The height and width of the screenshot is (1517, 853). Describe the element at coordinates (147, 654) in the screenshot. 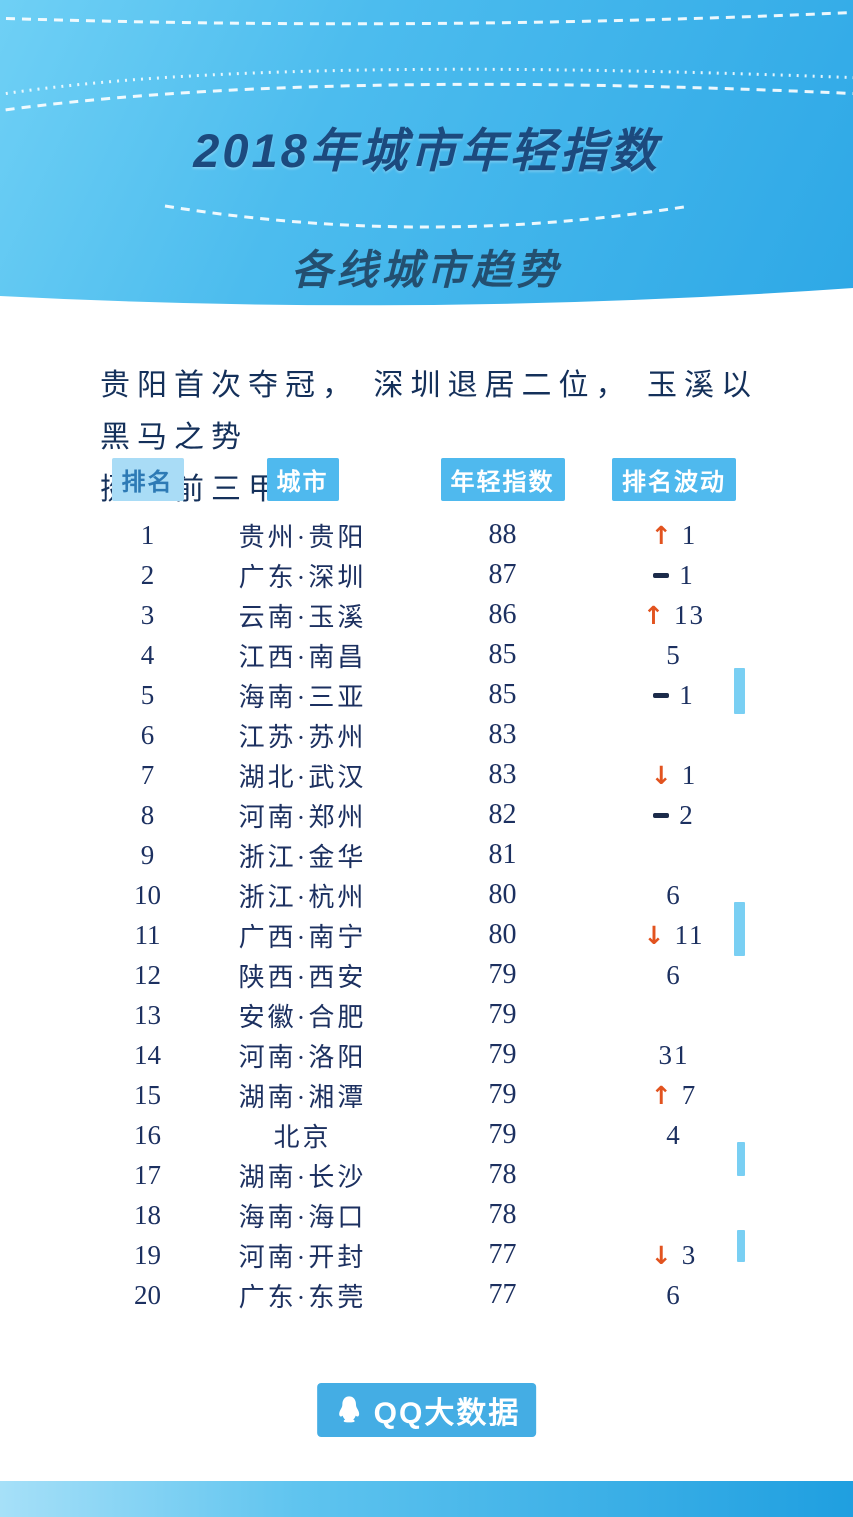

I see `rank-cell: 4` at that location.